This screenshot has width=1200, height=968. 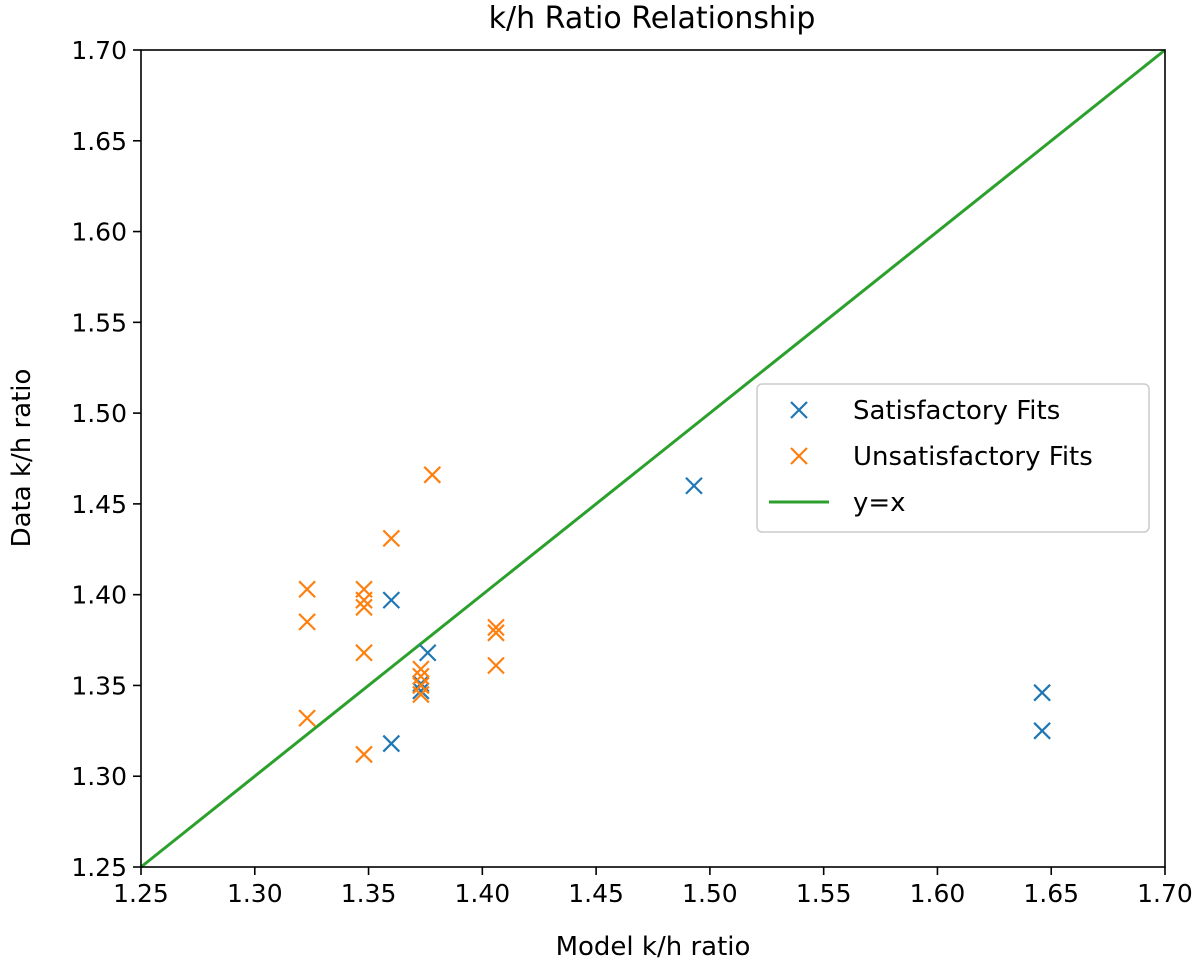 What do you see at coordinates (653, 887) in the screenshot?
I see `x-axis: 1.25 1.30 1.35 1.40 1.45 1.50 1.55 1.60 1.65 1.70` at bounding box center [653, 887].